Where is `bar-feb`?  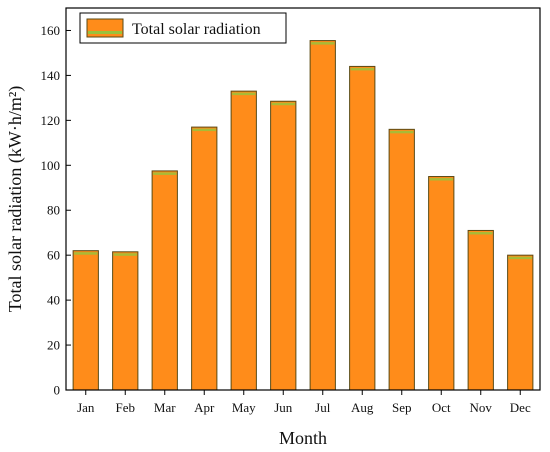 bar-feb is located at coordinates (125, 321).